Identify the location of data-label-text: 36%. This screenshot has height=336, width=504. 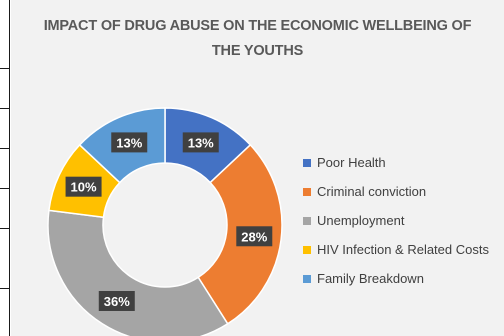
(117, 301).